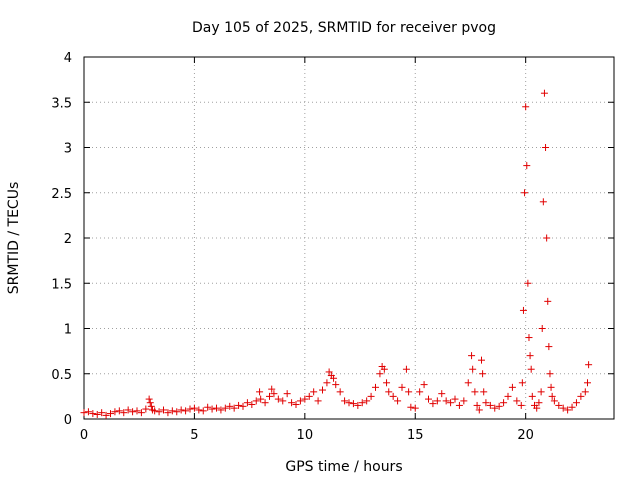 The height and width of the screenshot is (480, 640). Describe the element at coordinates (68, 239) in the screenshot. I see `y-tick-label: 2` at that location.